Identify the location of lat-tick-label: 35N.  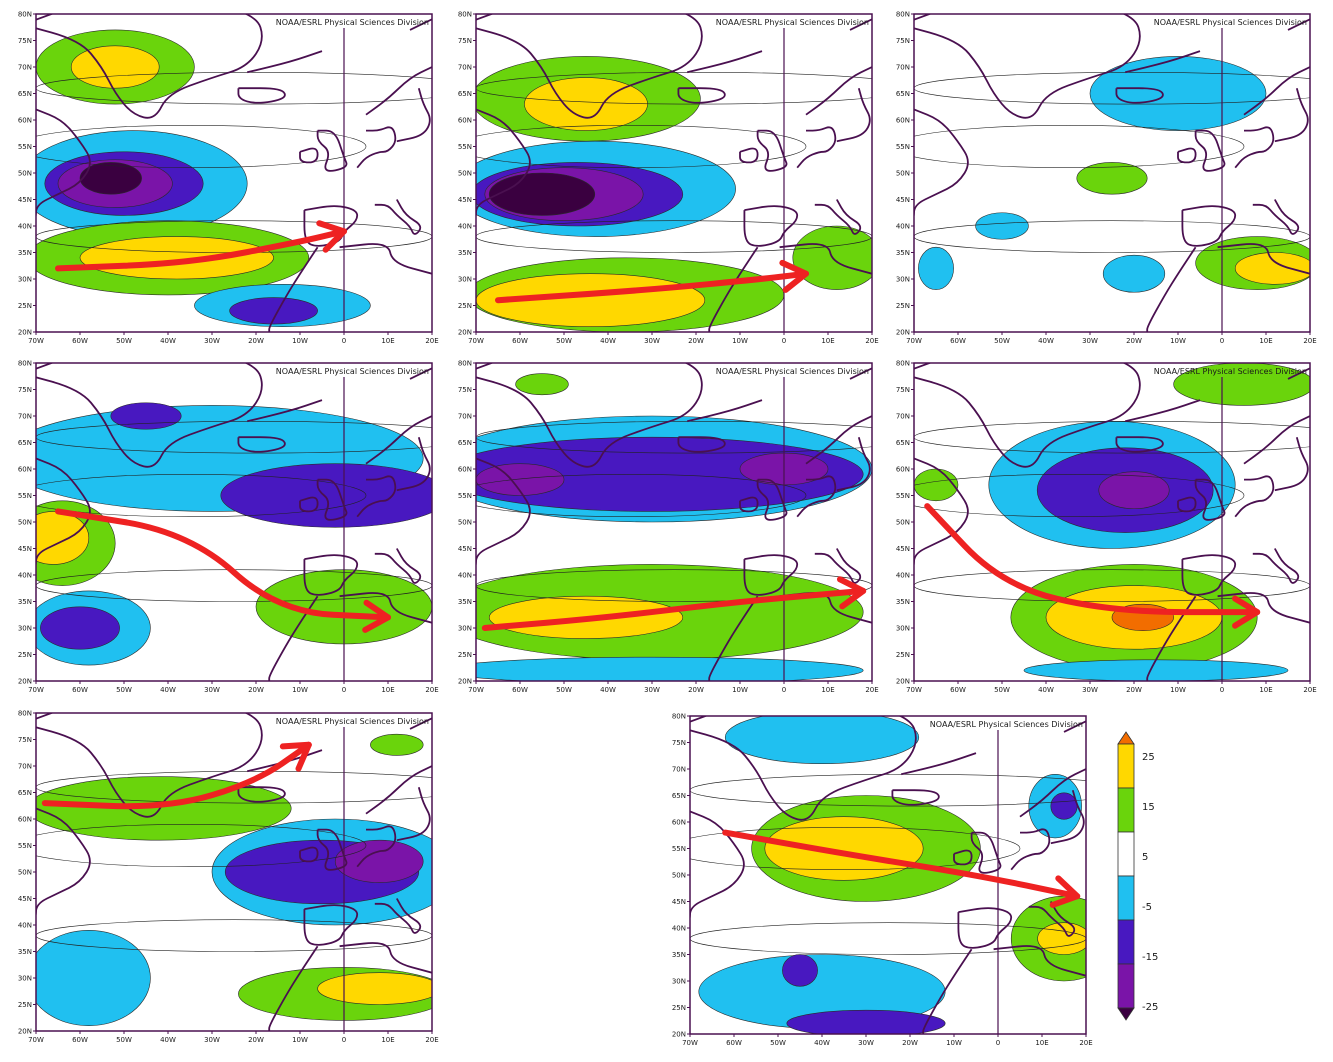
(465, 602).